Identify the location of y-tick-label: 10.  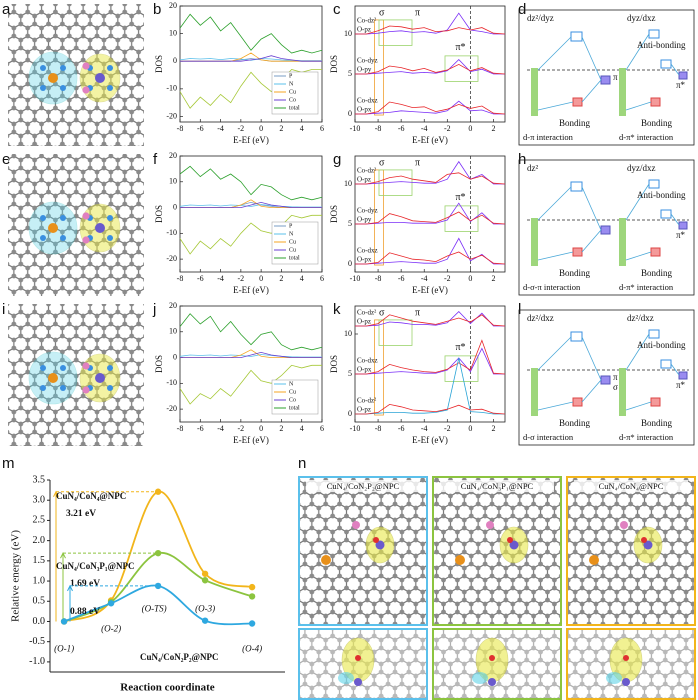
(348, 183).